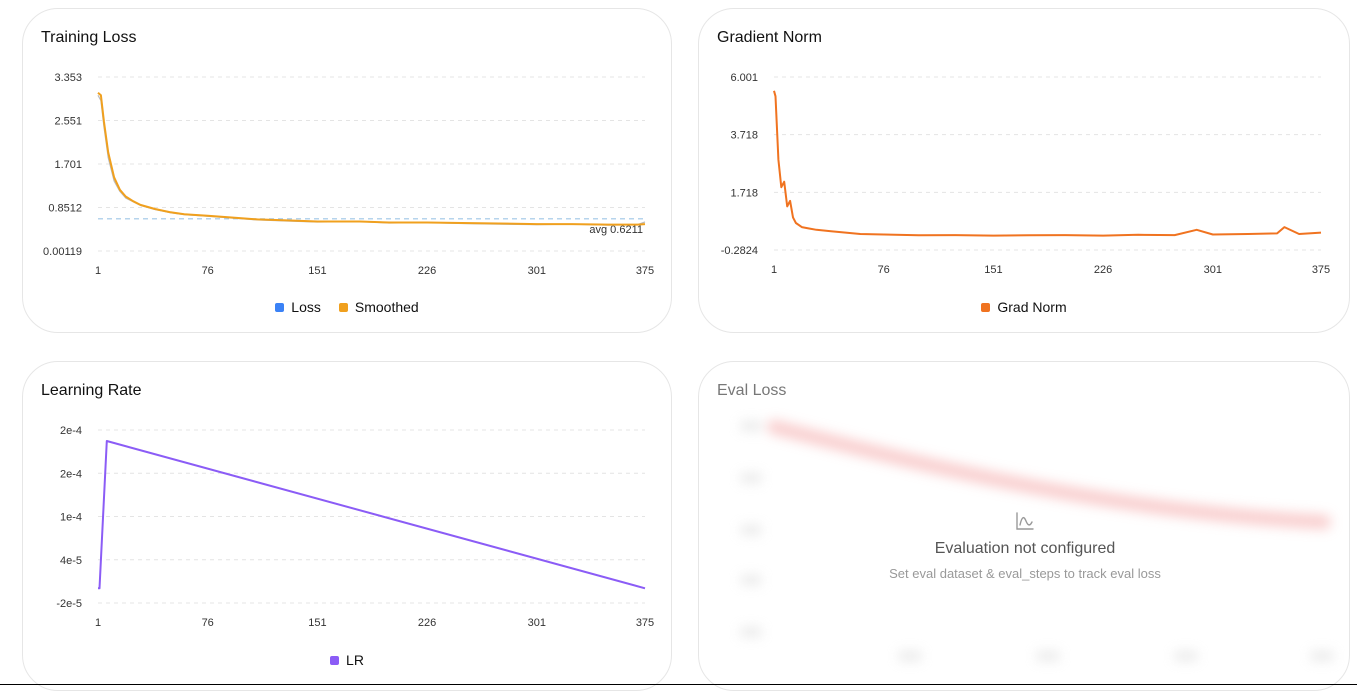  I want to click on y-tick-label: 4e-5, so click(71, 561).